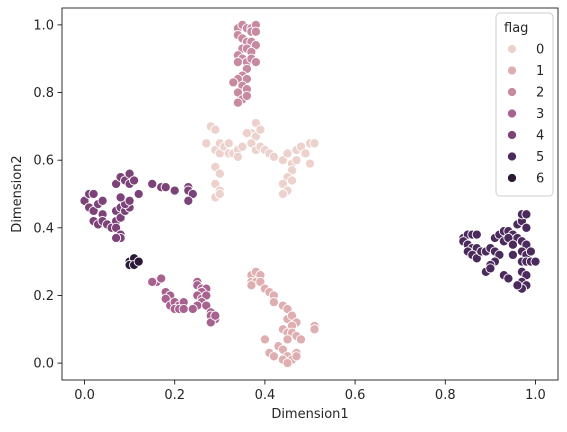 The height and width of the screenshot is (432, 567). Describe the element at coordinates (43, 93) in the screenshot. I see `y-tick-label-4: 0.8` at that location.